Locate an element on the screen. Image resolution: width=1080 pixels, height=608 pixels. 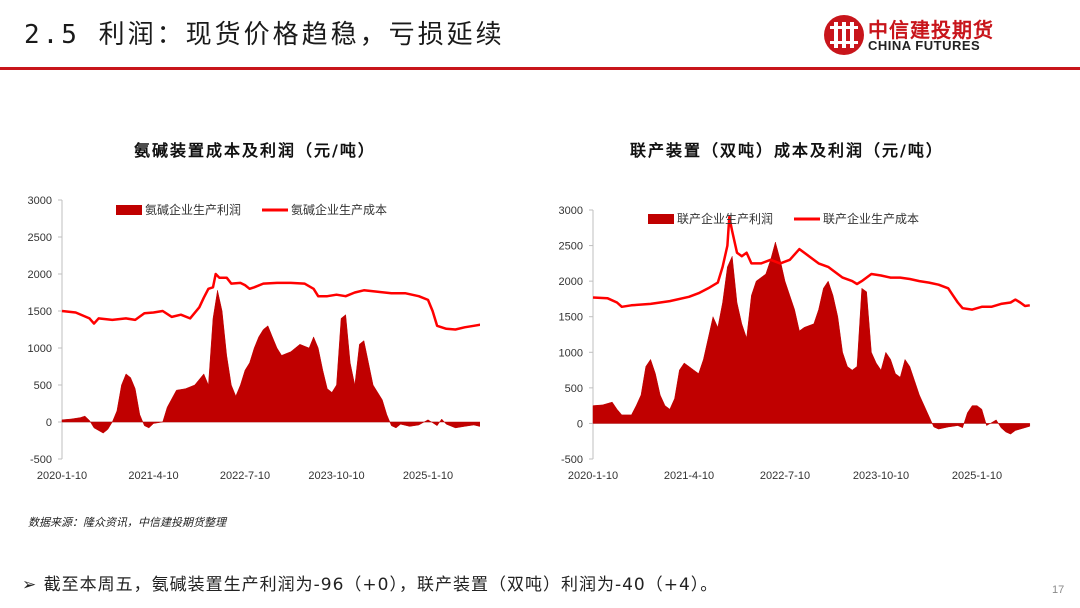
data-source-note: 数据来源：隆众资讯，中信建投期货整理 is located at coordinates (127, 522).